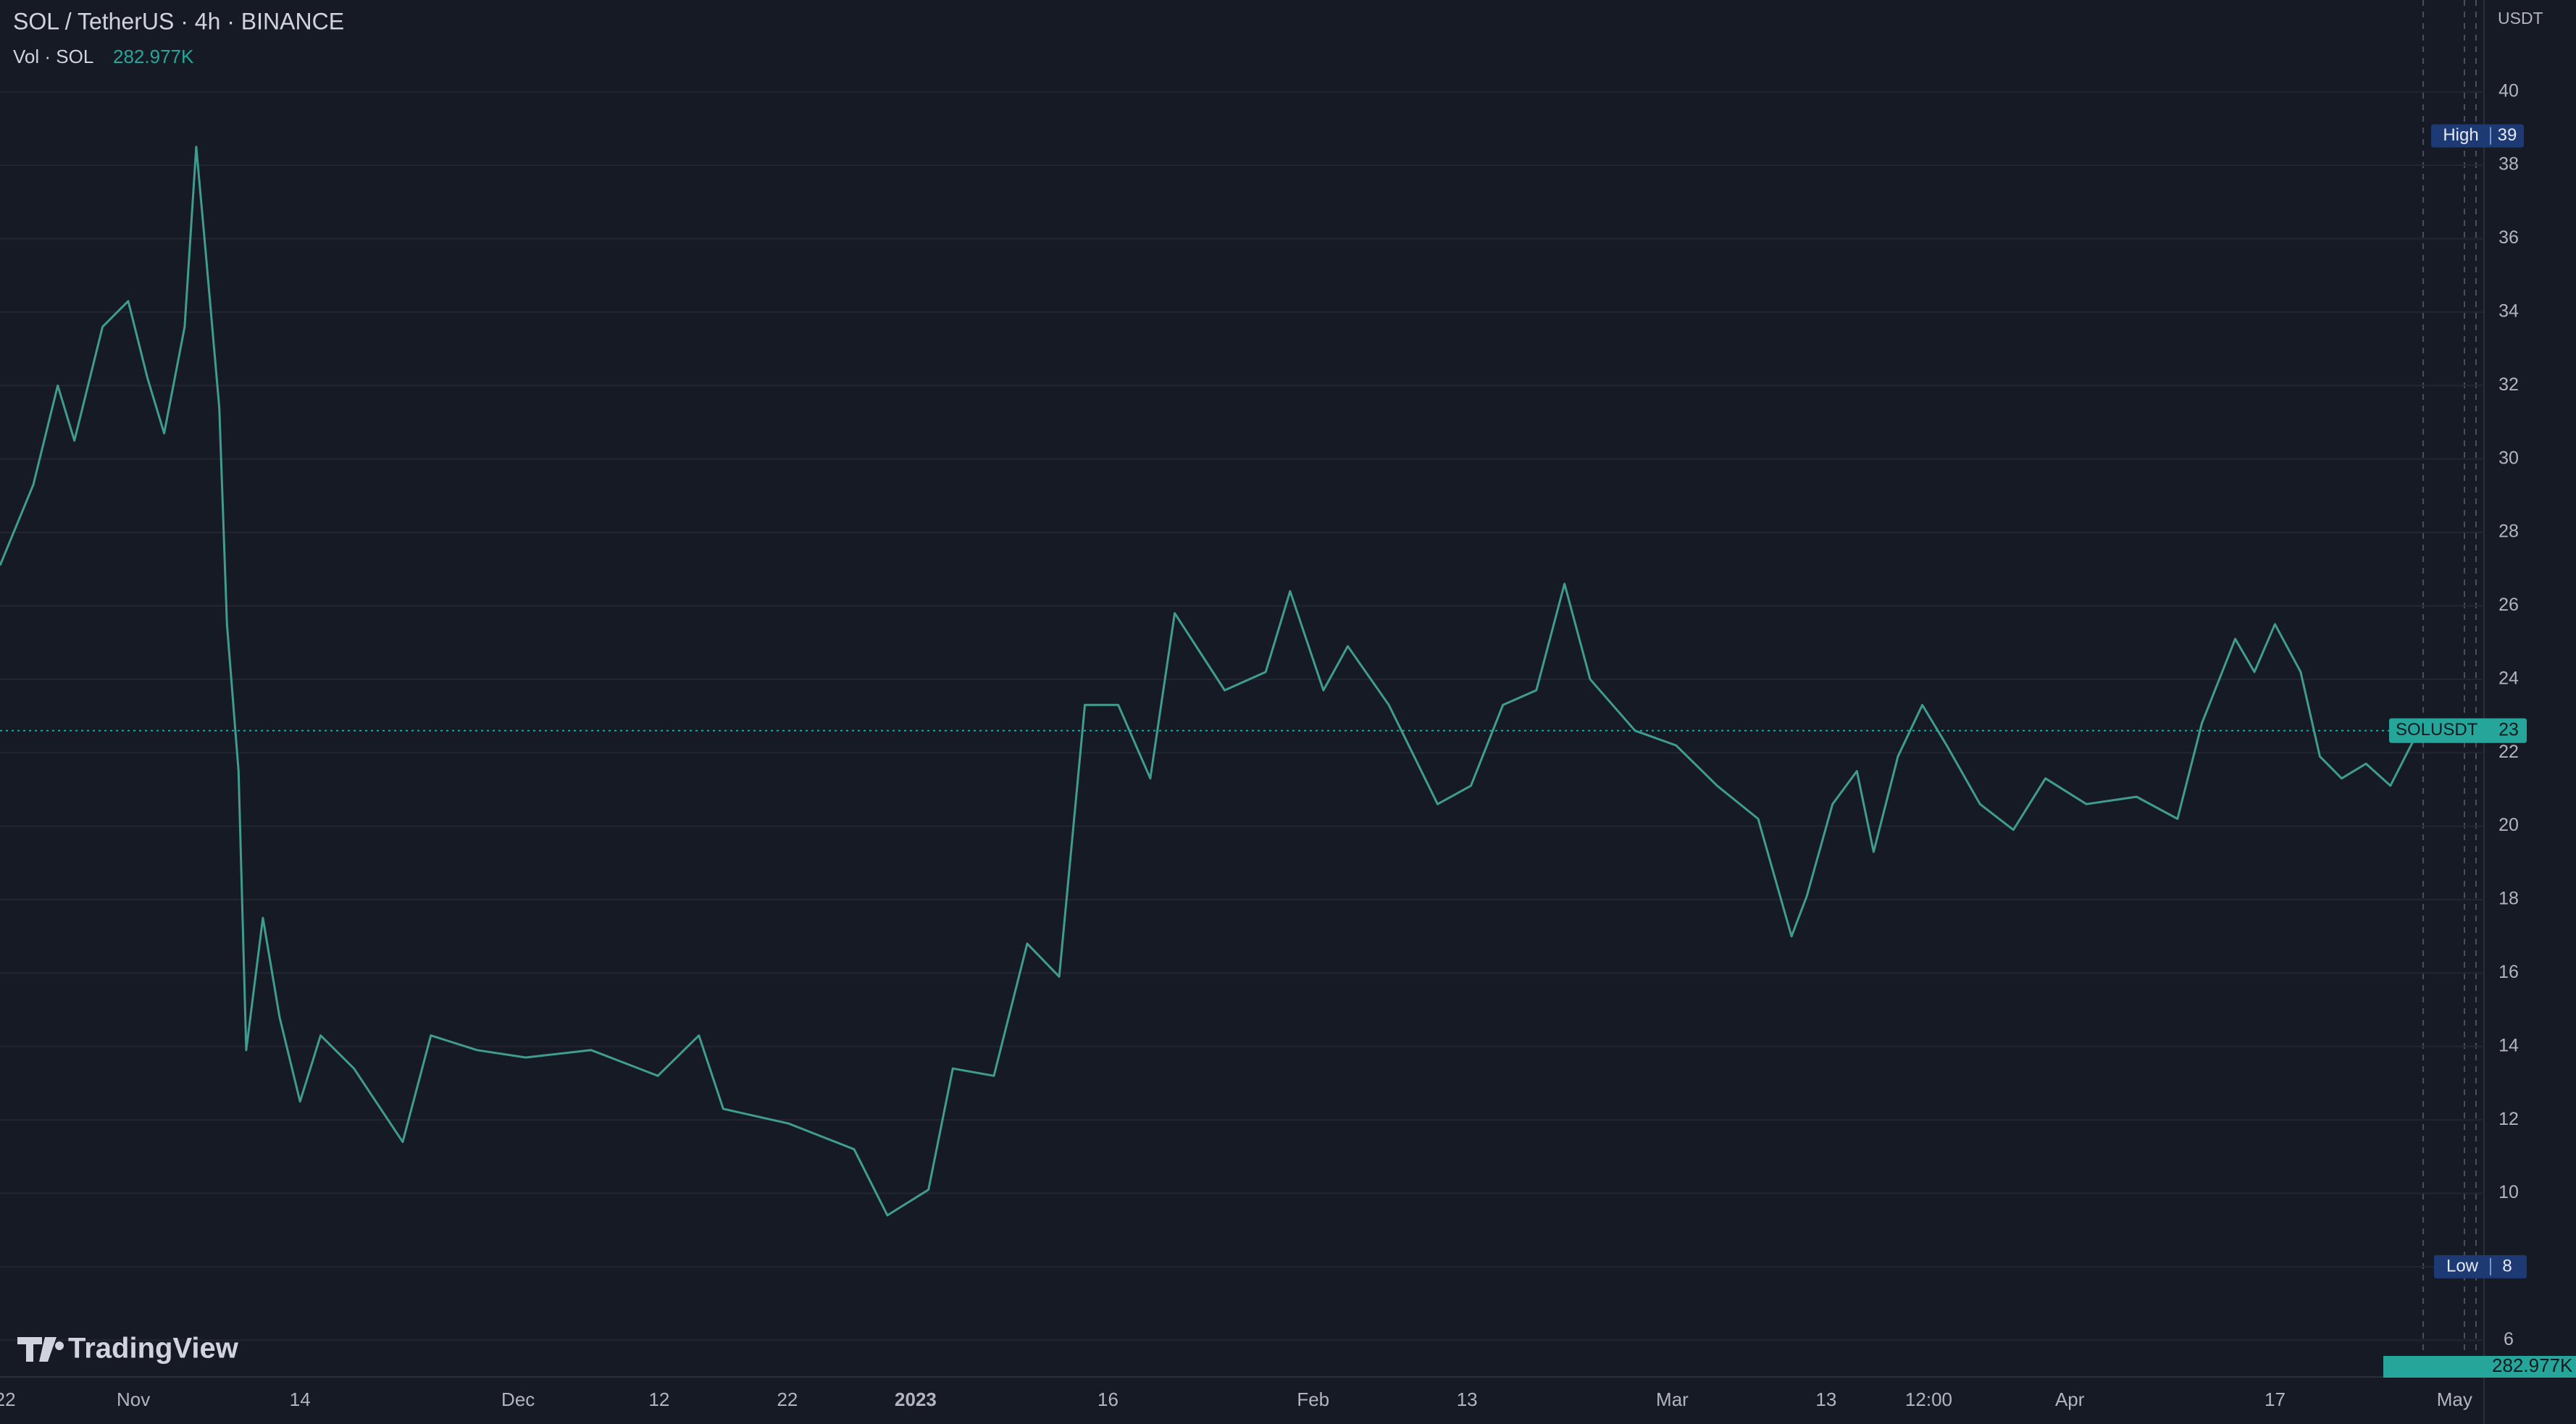 The height and width of the screenshot is (1424, 2576). I want to click on x-tick-label: 16, so click(1107, 1399).